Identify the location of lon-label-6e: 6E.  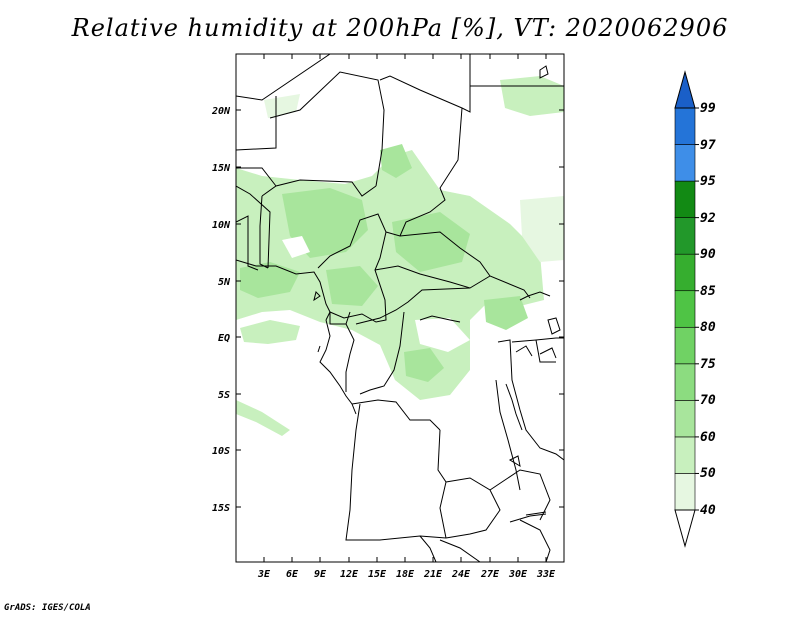
(292, 574).